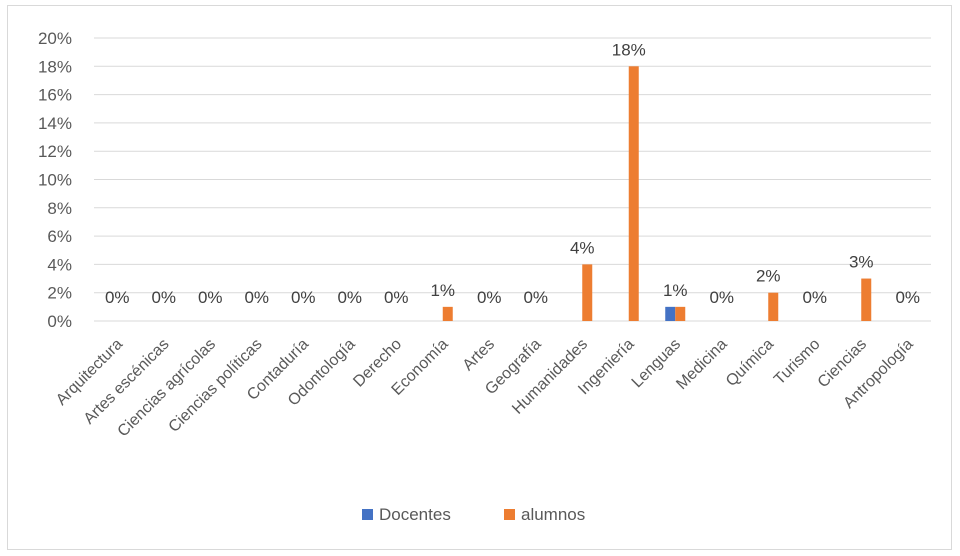 The height and width of the screenshot is (556, 960). What do you see at coordinates (59, 208) in the screenshot?
I see `y-tick-label: 8%` at bounding box center [59, 208].